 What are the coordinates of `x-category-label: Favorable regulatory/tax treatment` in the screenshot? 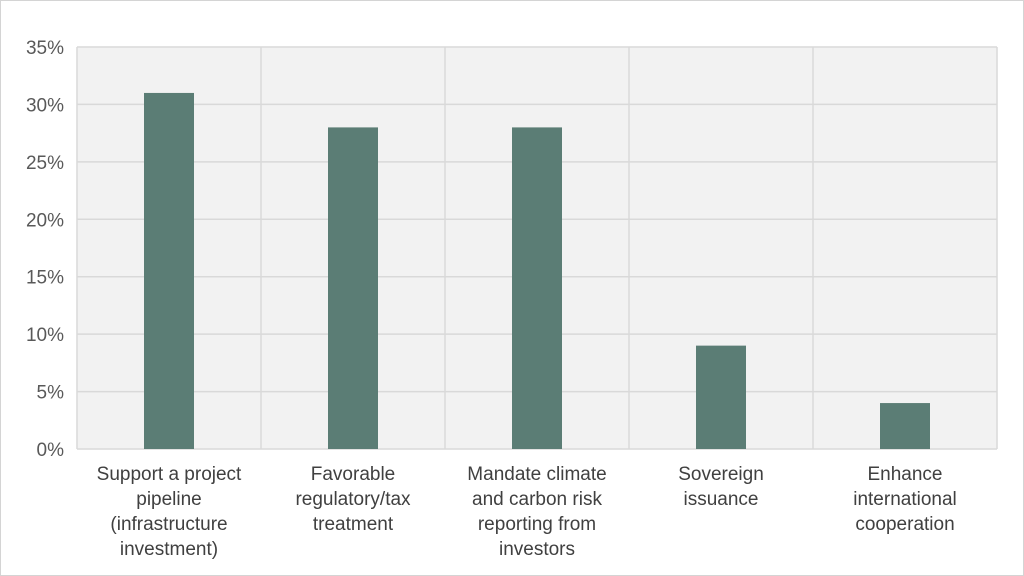 It's located at (353, 499).